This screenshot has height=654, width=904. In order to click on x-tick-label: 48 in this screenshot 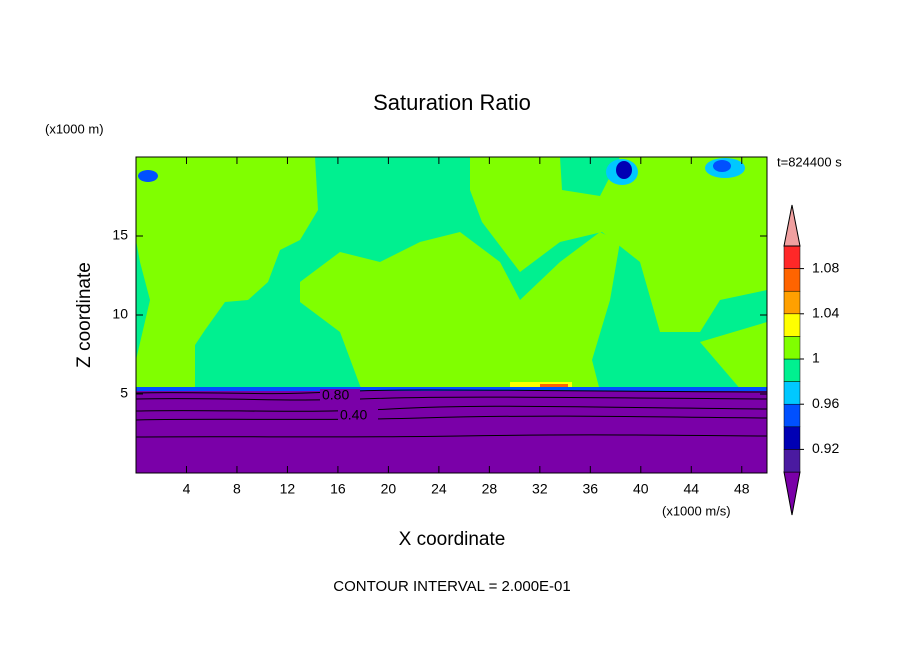, I will do `click(742, 489)`.